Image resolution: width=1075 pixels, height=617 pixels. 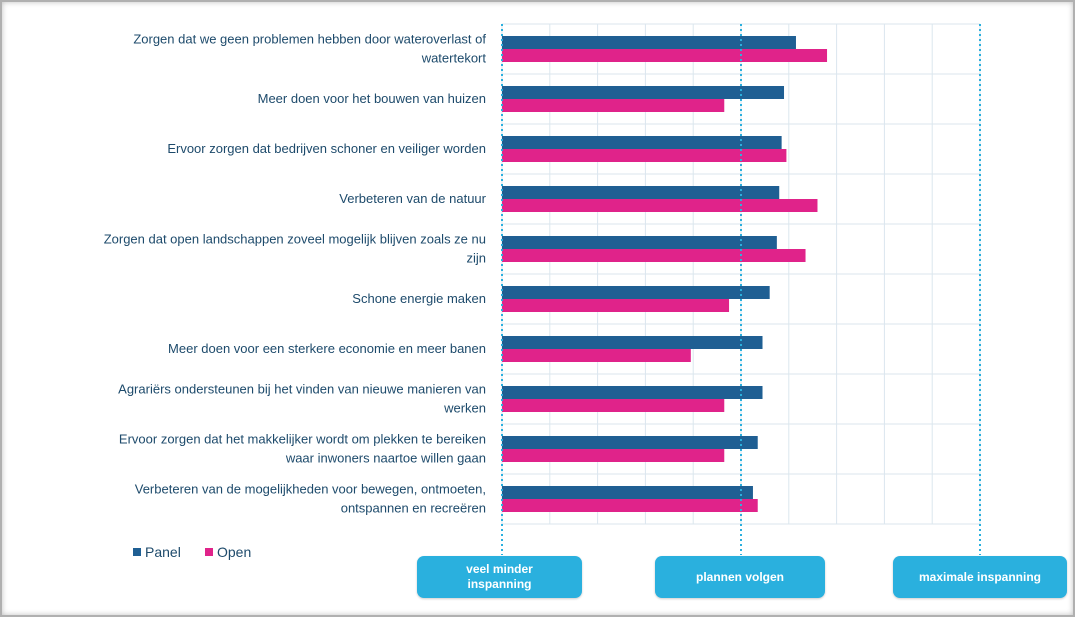 What do you see at coordinates (163, 552) in the screenshot?
I see `legend-label-panel: Panel` at bounding box center [163, 552].